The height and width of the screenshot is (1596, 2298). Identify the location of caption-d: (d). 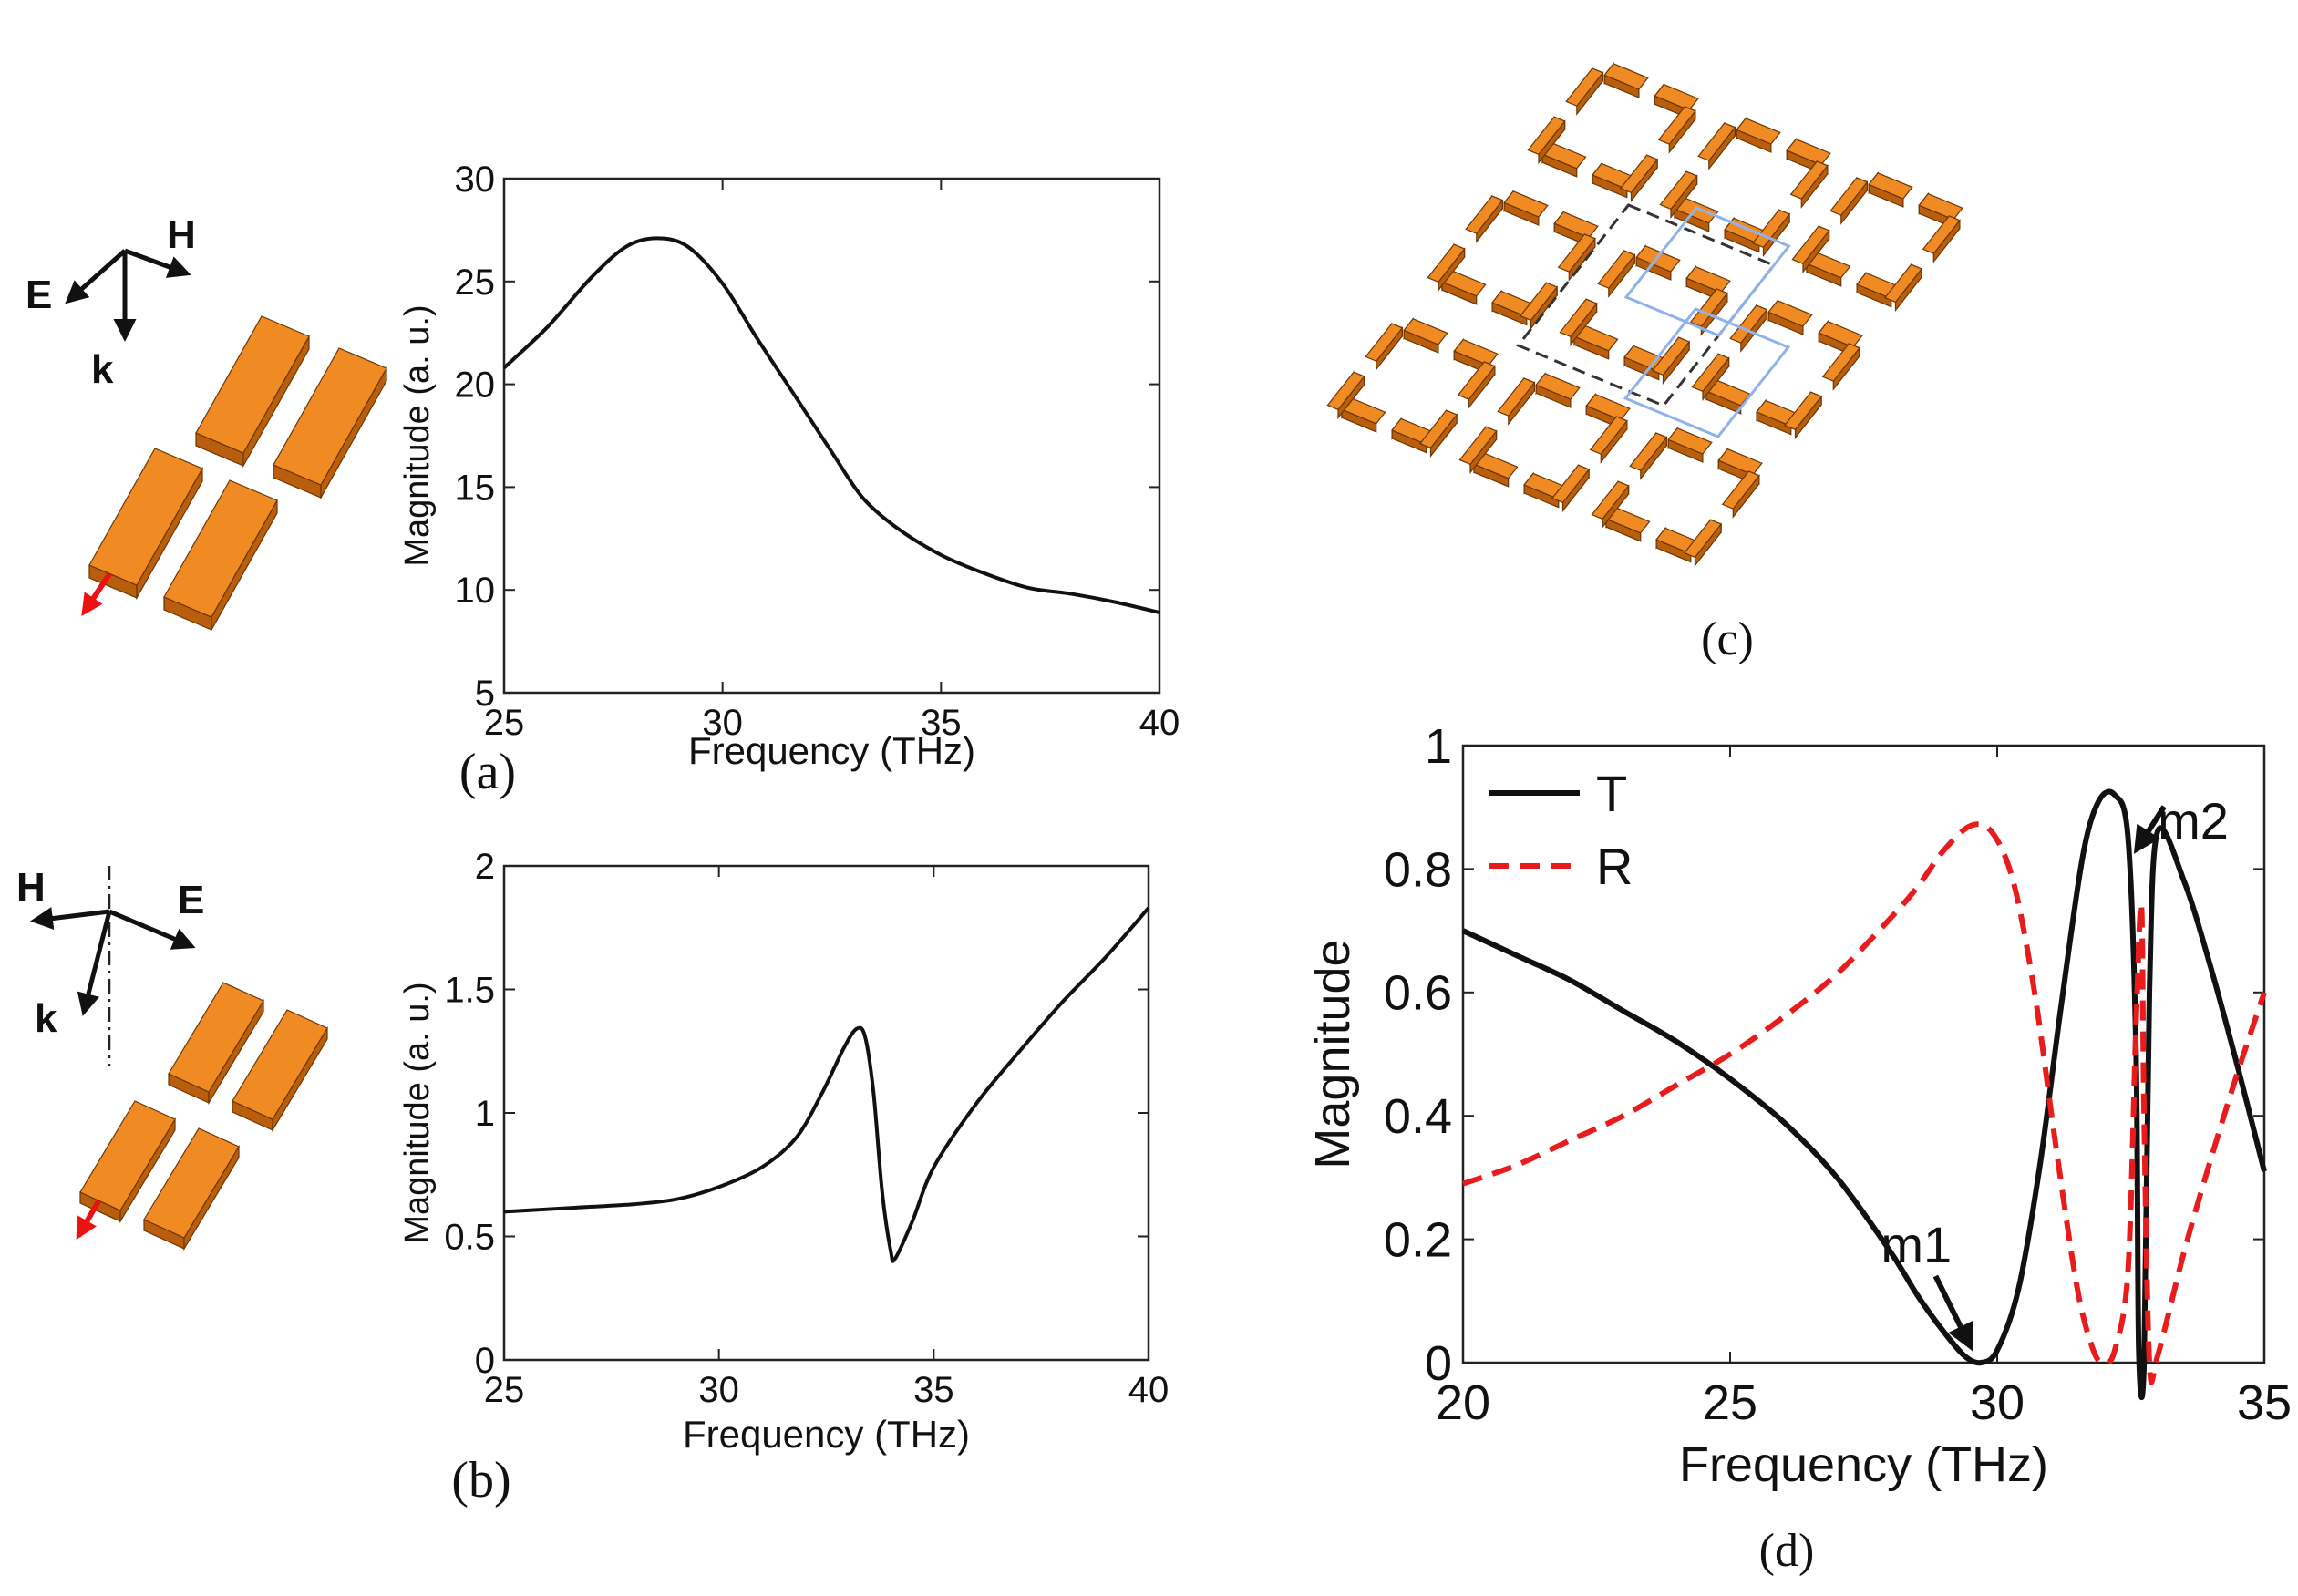
(1787, 1551).